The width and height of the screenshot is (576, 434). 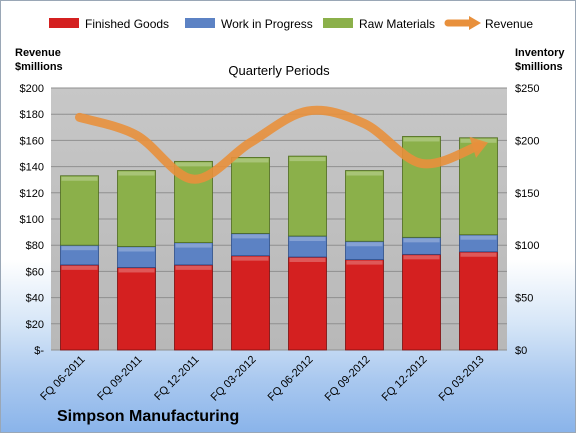 I want to click on right-axis-title-line1: Inventory, so click(x=540, y=53).